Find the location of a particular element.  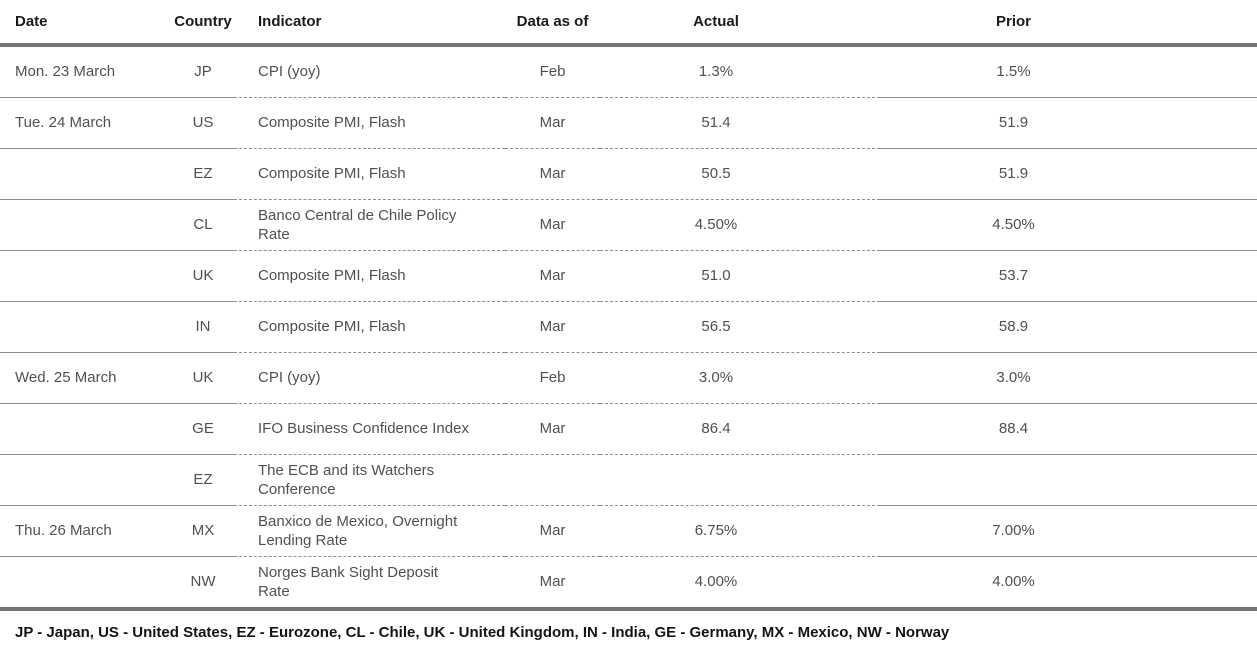

cell-prior: 4.00% is located at coordinates (1068, 583).